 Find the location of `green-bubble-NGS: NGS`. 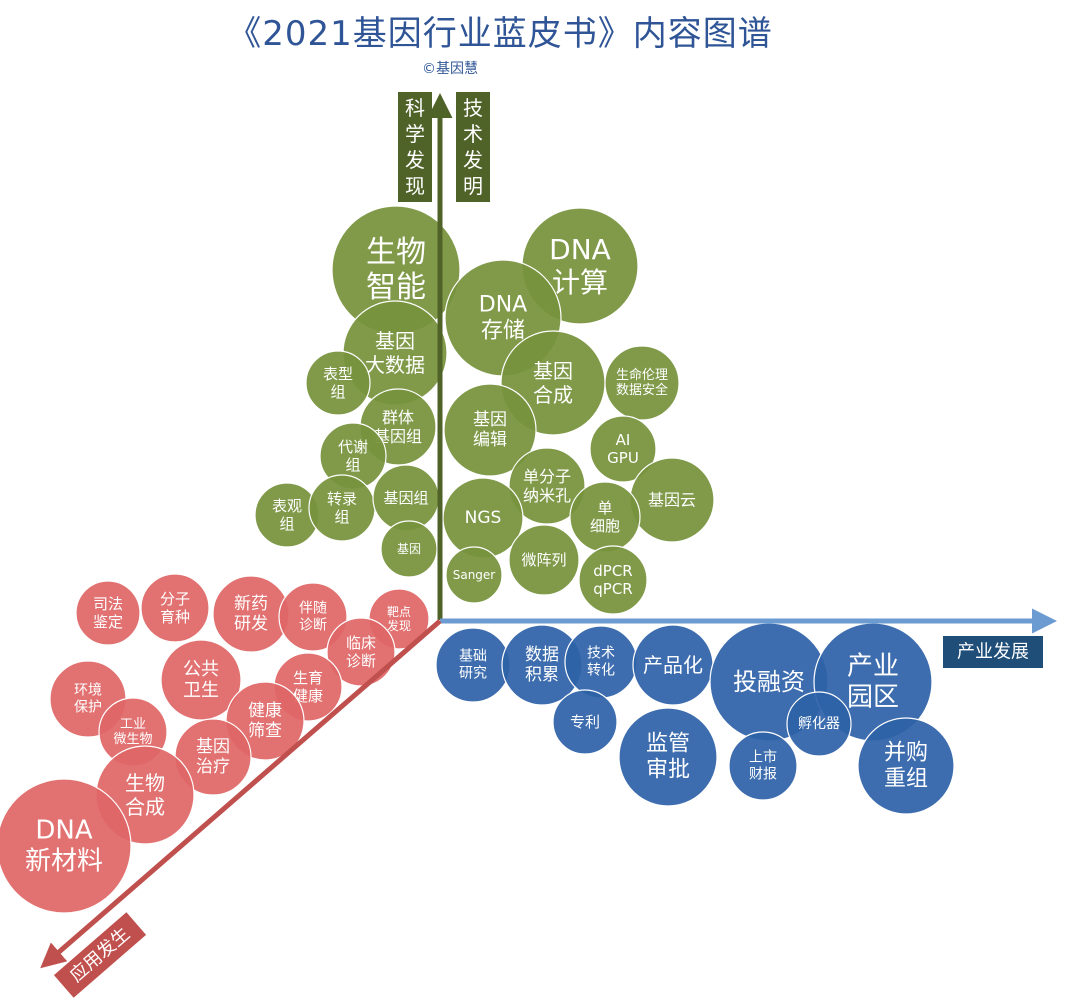

green-bubble-NGS: NGS is located at coordinates (483, 518).